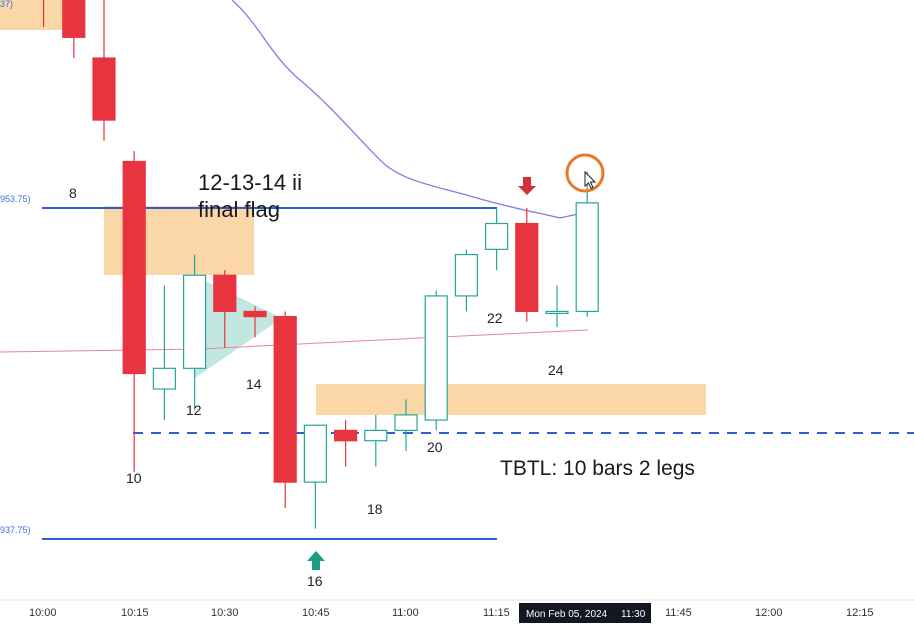 Image resolution: width=914 pixels, height=636 pixels. What do you see at coordinates (495, 318) in the screenshot?
I see `bar-number-22: 22` at bounding box center [495, 318].